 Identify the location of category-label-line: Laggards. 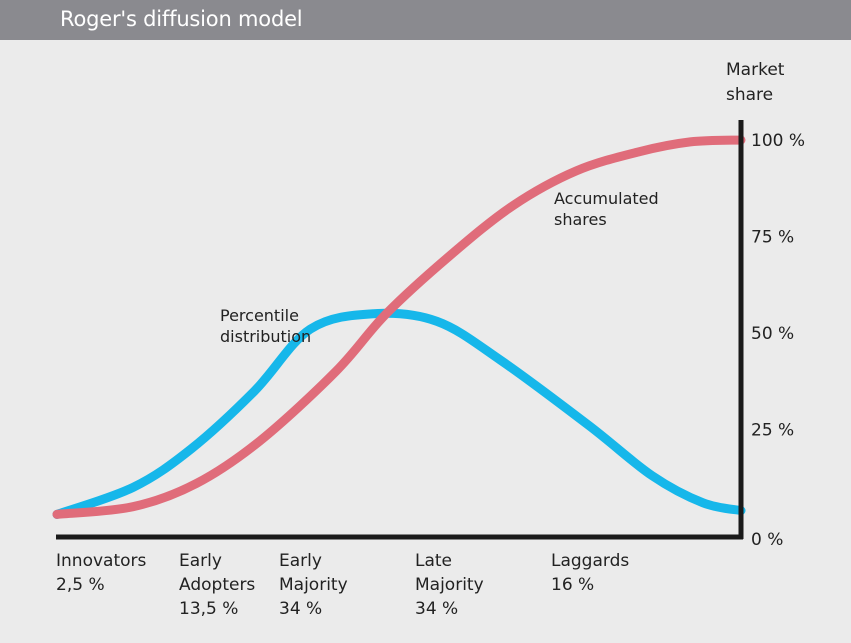
(590, 561).